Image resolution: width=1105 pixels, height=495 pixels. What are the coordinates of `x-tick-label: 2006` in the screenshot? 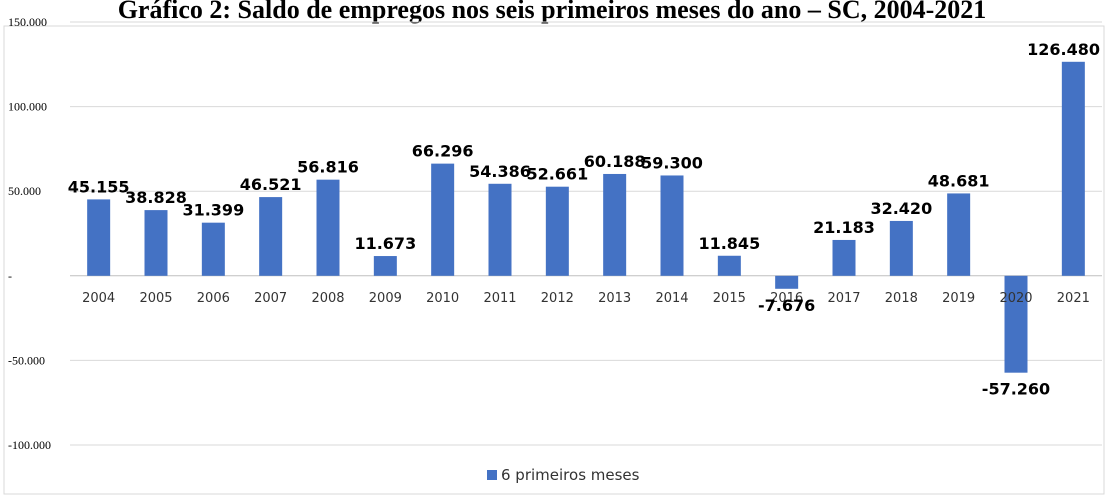 It's located at (213, 298).